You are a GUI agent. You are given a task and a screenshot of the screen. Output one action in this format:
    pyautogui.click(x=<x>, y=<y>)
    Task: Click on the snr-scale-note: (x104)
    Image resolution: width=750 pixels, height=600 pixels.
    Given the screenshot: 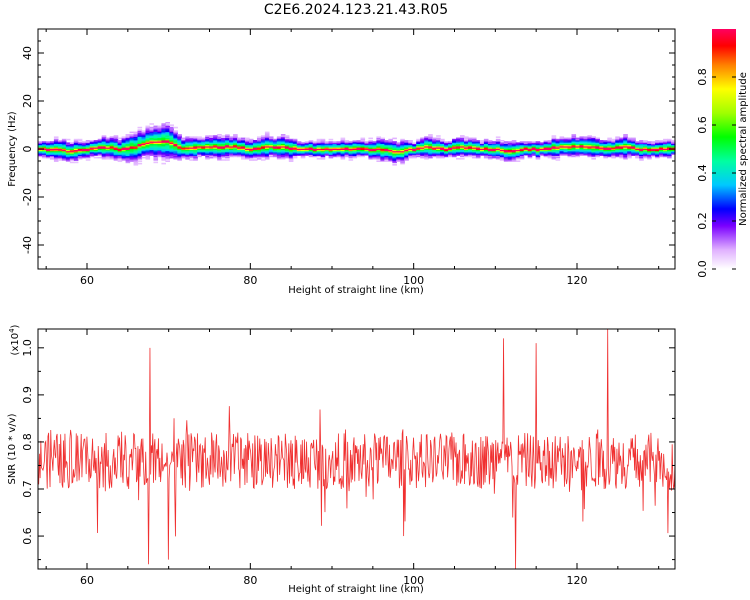 What is the action you would take?
    pyautogui.click(x=14, y=339)
    